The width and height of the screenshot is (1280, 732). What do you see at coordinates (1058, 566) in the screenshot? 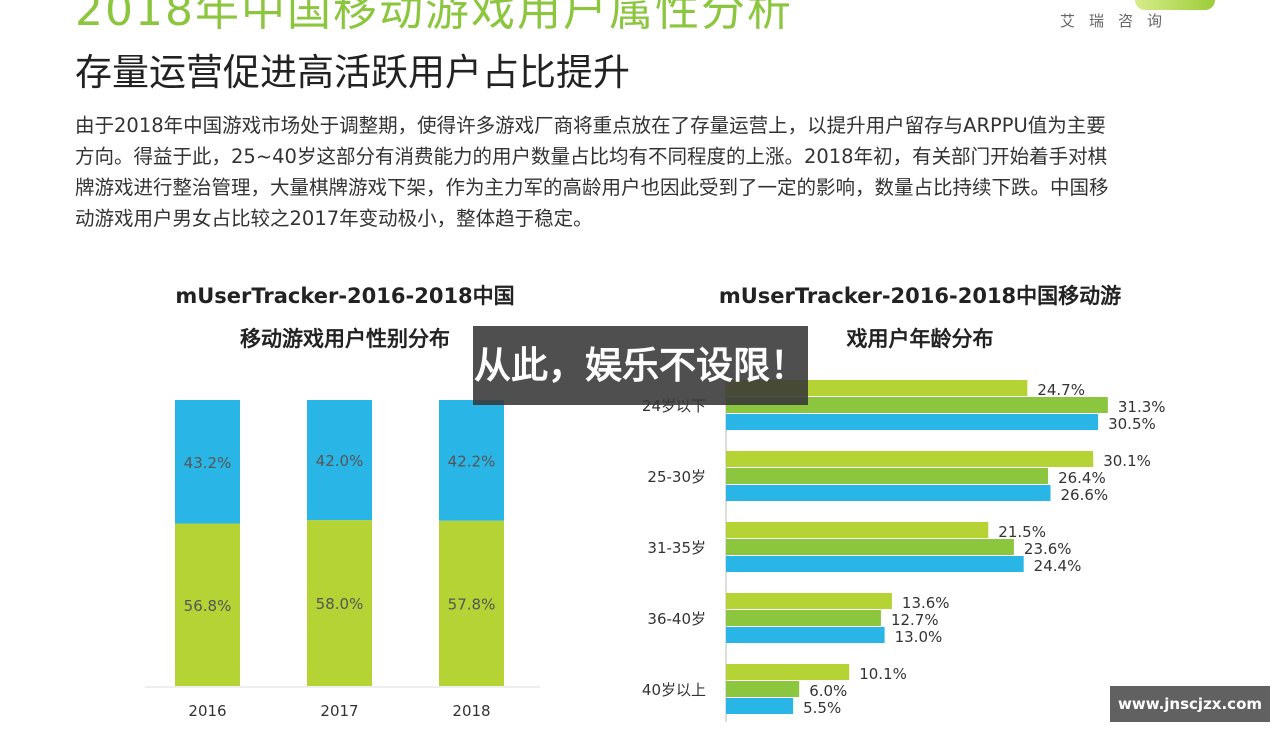
I see `bar-data-label: 24.4%` at bounding box center [1058, 566].